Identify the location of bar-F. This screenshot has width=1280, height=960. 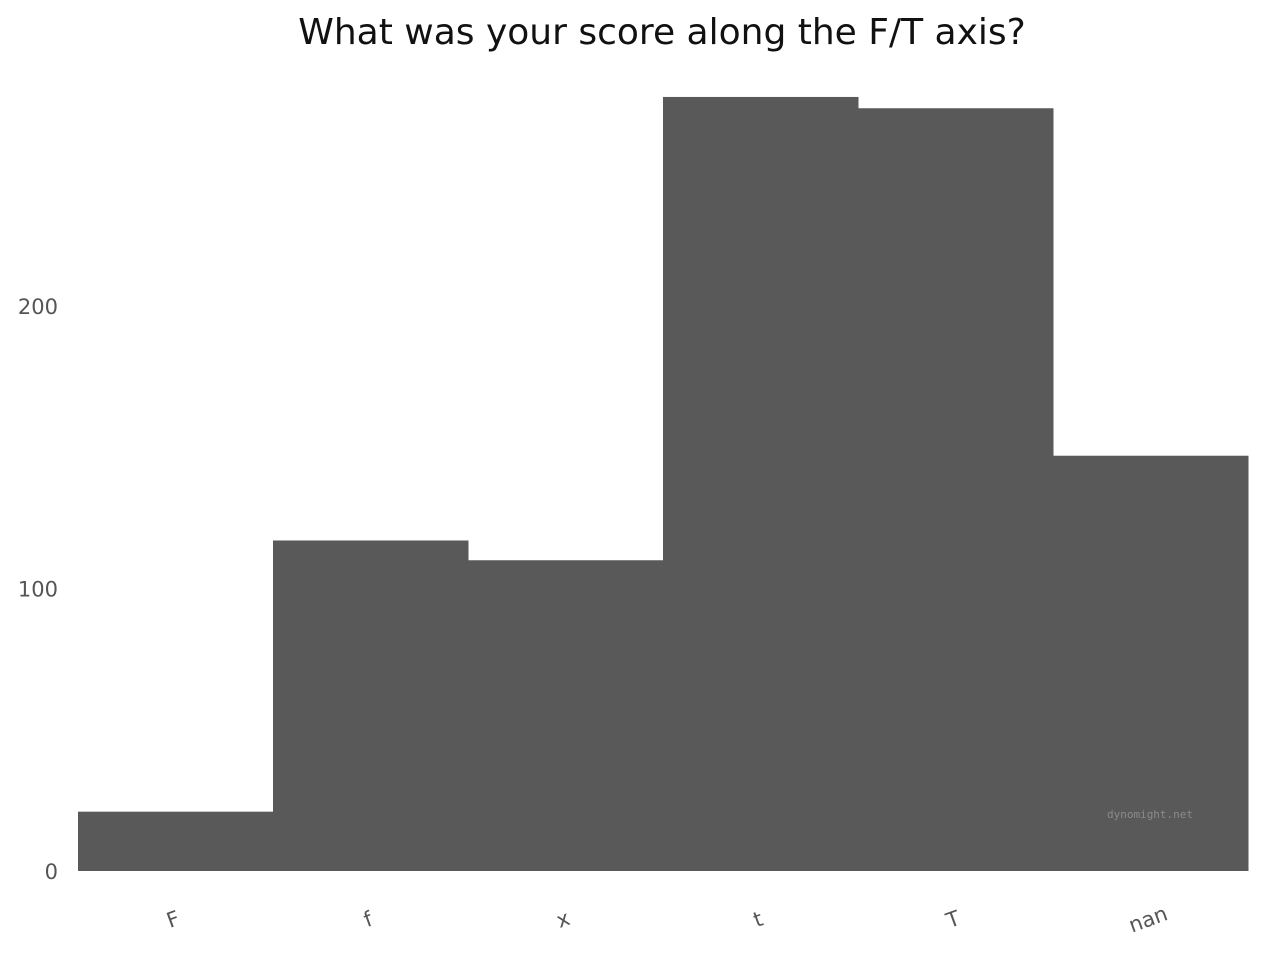
(176, 841).